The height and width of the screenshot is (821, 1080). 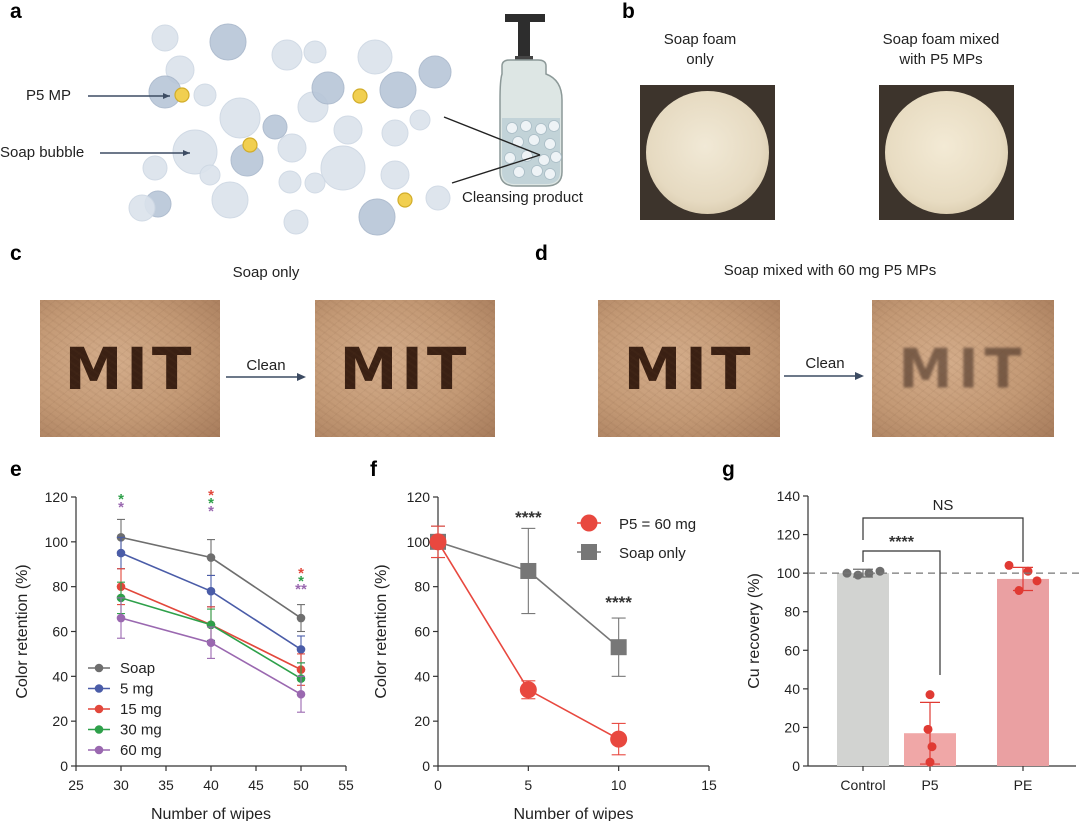 I want to click on legend-label: 60 mg, so click(x=141, y=750).